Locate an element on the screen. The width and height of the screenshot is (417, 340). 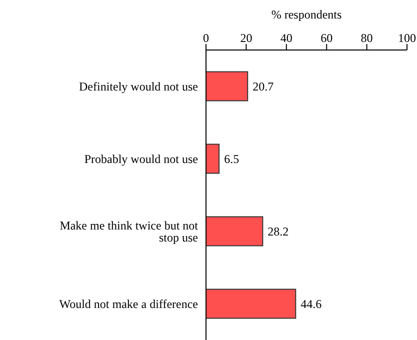
data-label: 20.7 is located at coordinates (263, 87).